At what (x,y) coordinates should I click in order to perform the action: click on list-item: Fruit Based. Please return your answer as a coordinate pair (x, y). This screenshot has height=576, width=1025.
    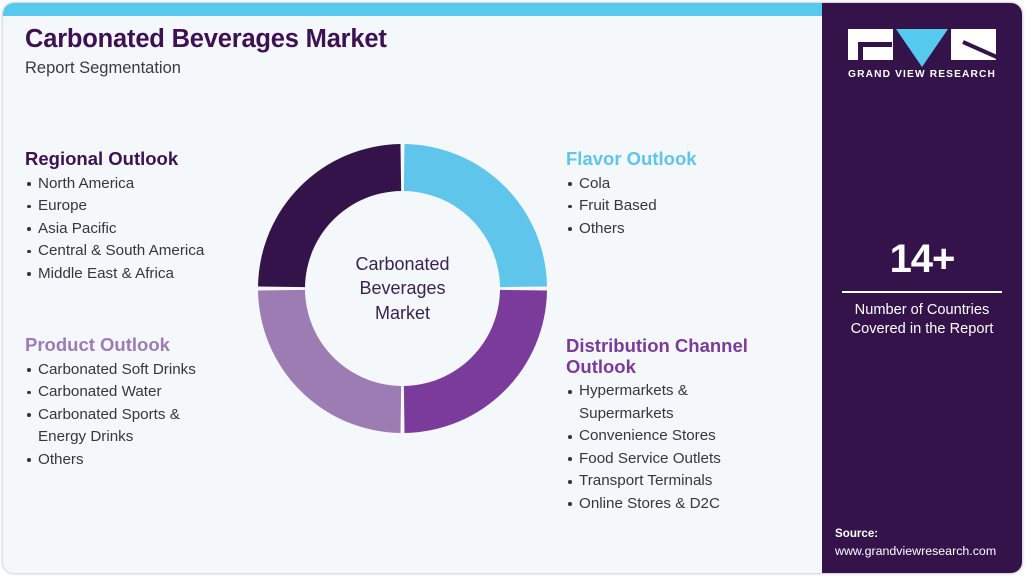
    Looking at the image, I should click on (691, 206).